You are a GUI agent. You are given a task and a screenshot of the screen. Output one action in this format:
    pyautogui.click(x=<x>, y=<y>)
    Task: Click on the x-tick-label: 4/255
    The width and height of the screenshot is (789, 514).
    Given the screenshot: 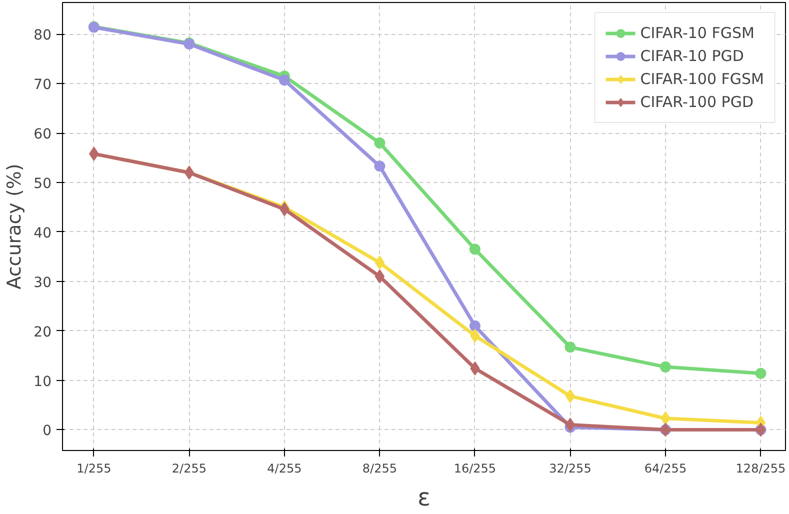 What is the action you would take?
    pyautogui.click(x=284, y=469)
    